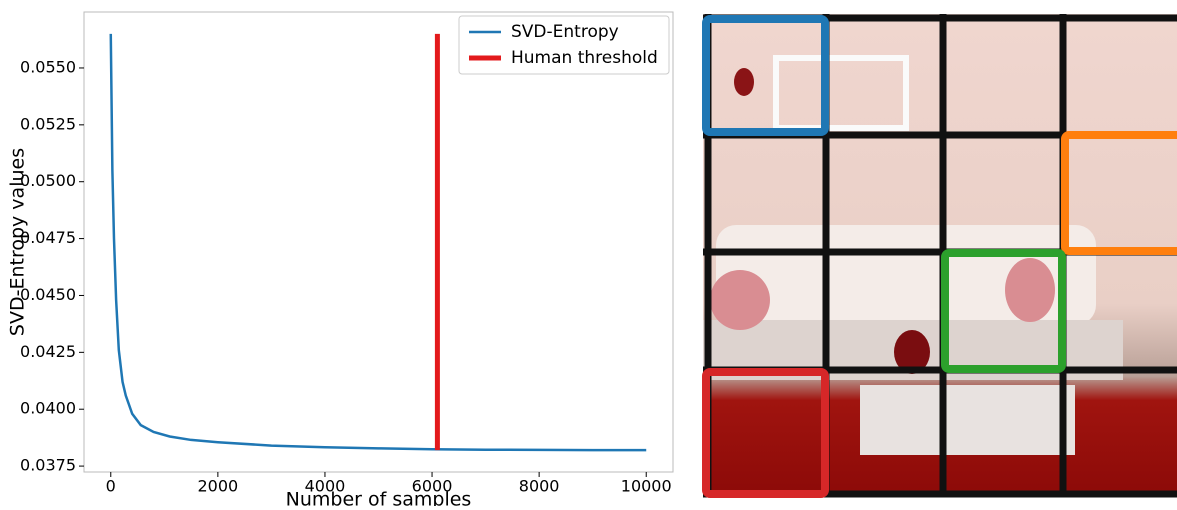 The width and height of the screenshot is (1177, 510). What do you see at coordinates (48, 465) in the screenshot?
I see `y-tick-label: 0.0375` at bounding box center [48, 465].